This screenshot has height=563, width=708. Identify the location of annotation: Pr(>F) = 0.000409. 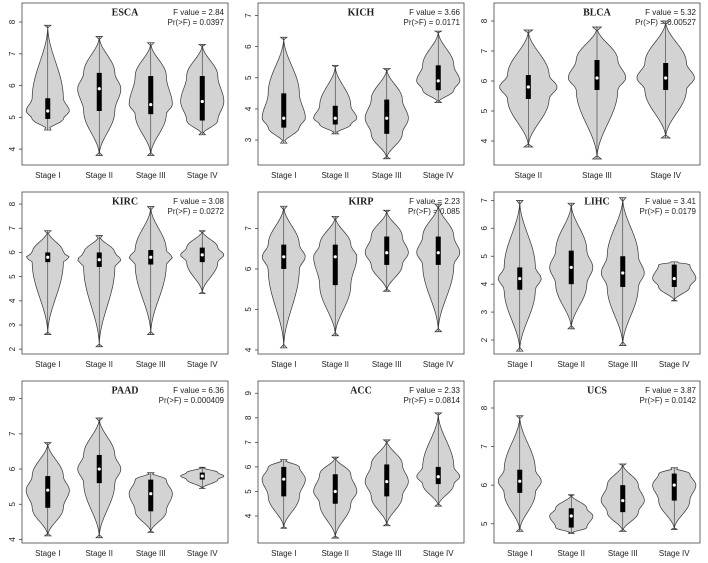
(192, 400).